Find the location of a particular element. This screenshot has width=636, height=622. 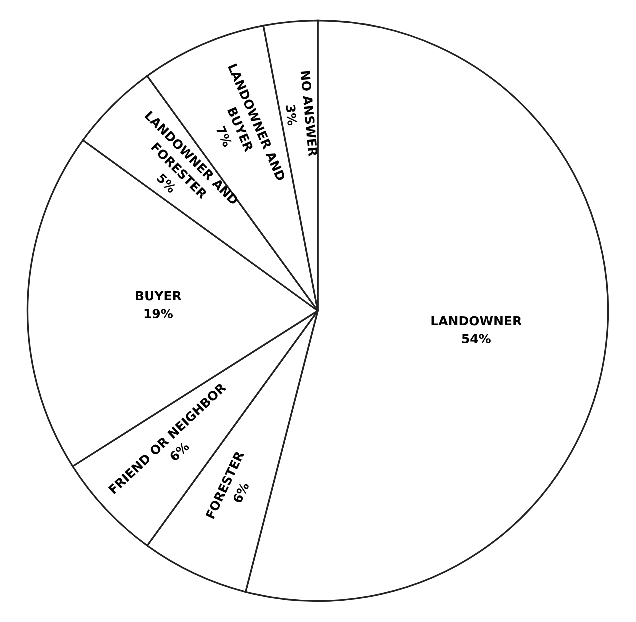

data-label: 54% is located at coordinates (476, 339).